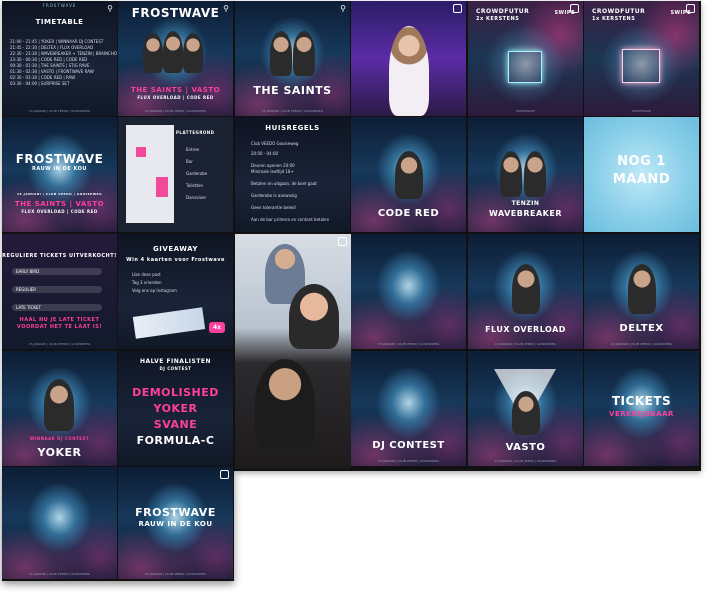 Image resolution: width=713 pixels, height=592 pixels. I want to click on legend-item: Dansvloer, so click(196, 197).